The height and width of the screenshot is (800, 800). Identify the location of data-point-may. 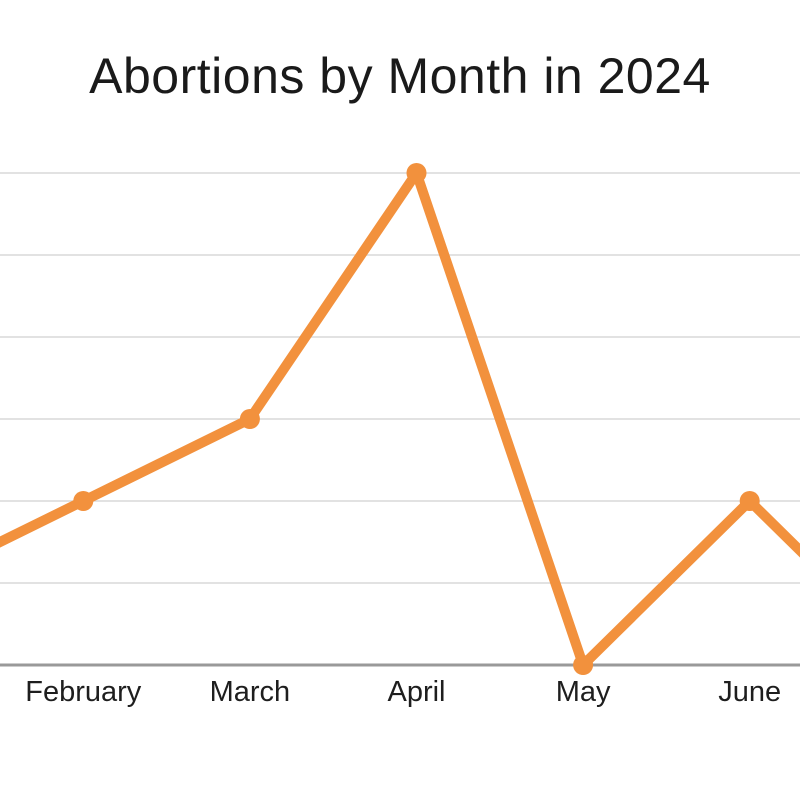
(583, 665).